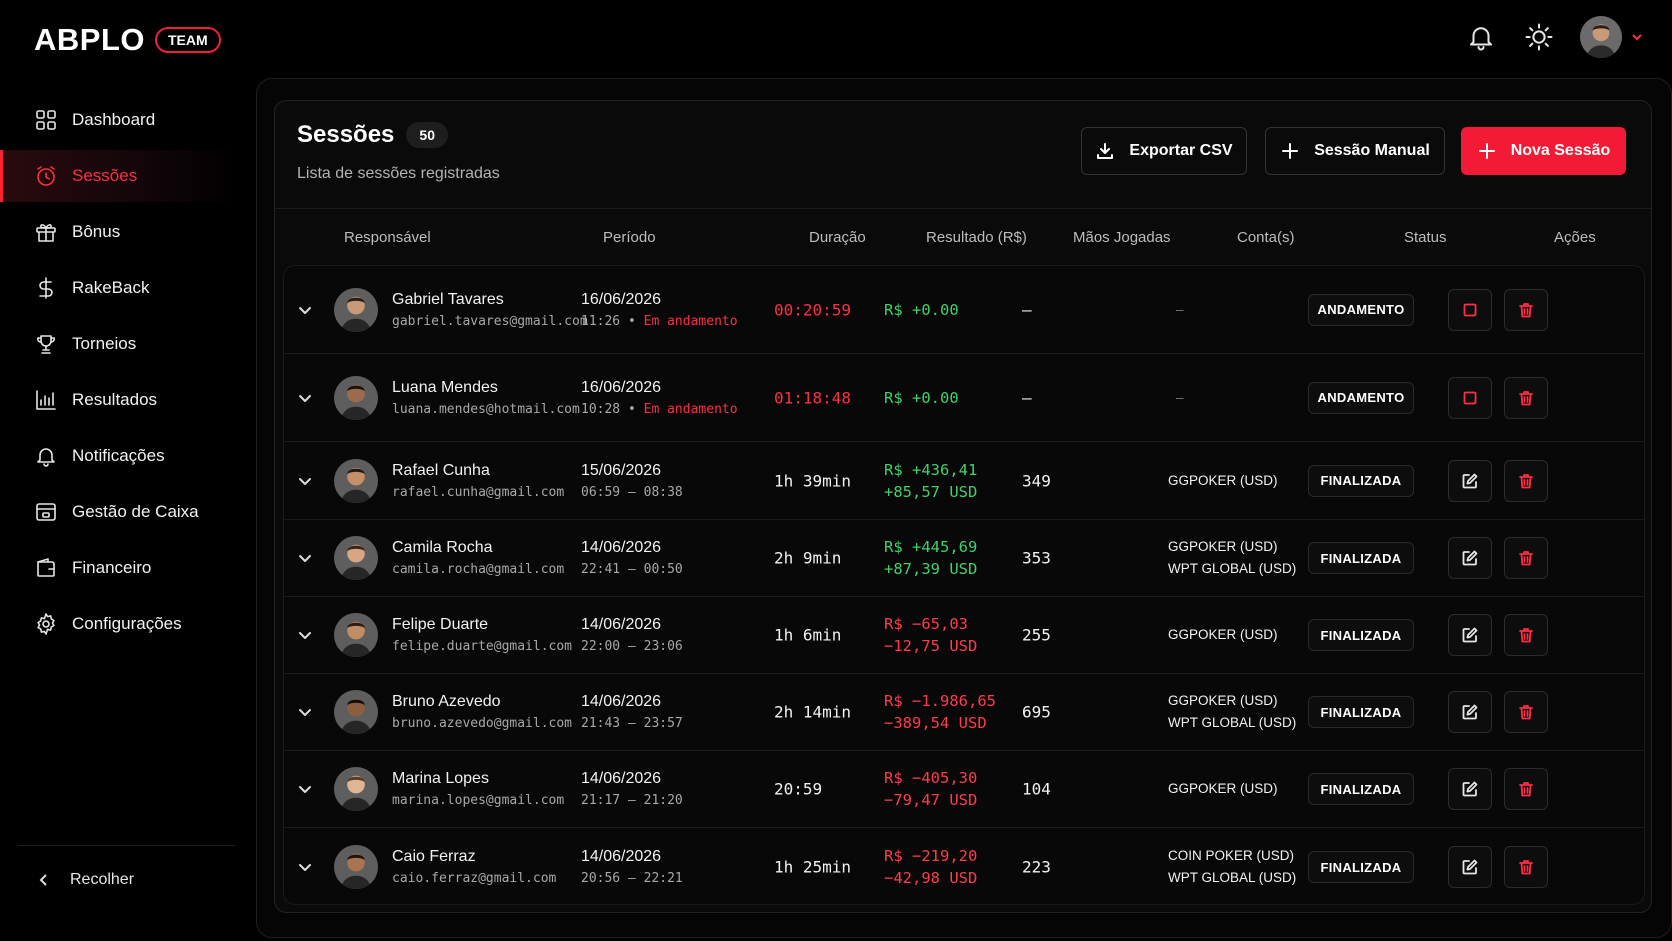 The width and height of the screenshot is (1672, 941). Describe the element at coordinates (1181, 150) in the screenshot. I see `export-csv-label: Exportar CSV` at that location.